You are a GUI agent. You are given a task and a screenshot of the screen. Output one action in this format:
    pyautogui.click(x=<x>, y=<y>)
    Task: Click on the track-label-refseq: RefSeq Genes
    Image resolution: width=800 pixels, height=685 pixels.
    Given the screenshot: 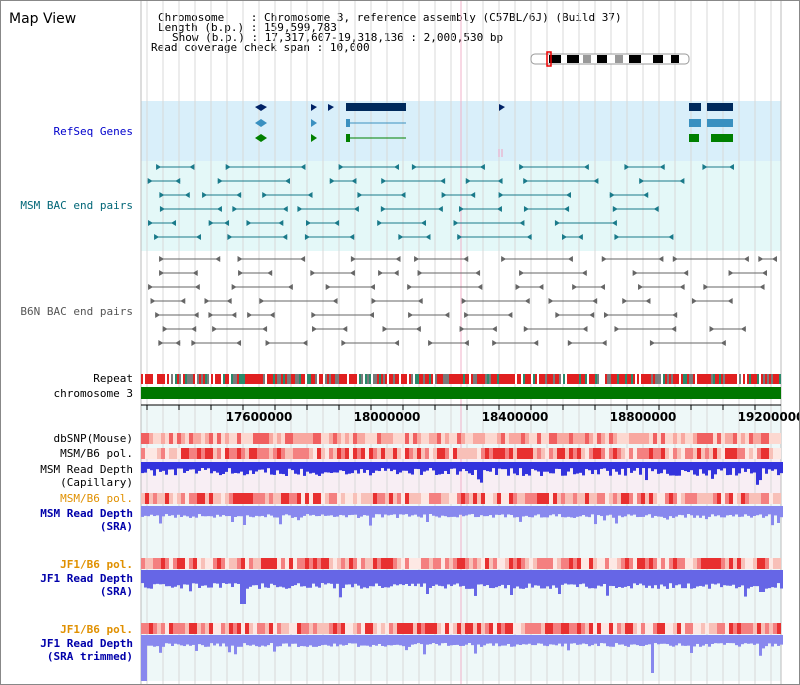 What is the action you would take?
    pyautogui.click(x=93, y=131)
    